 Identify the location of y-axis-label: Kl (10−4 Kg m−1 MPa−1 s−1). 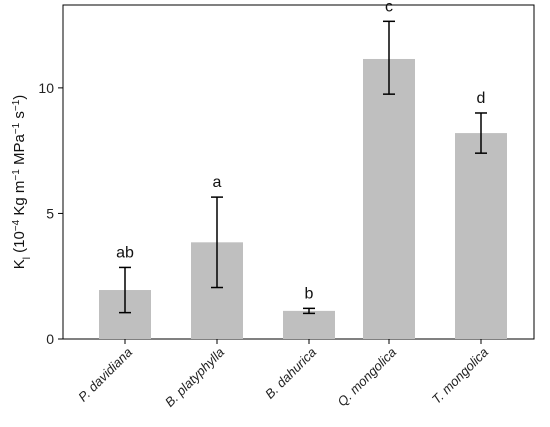
(22, 182).